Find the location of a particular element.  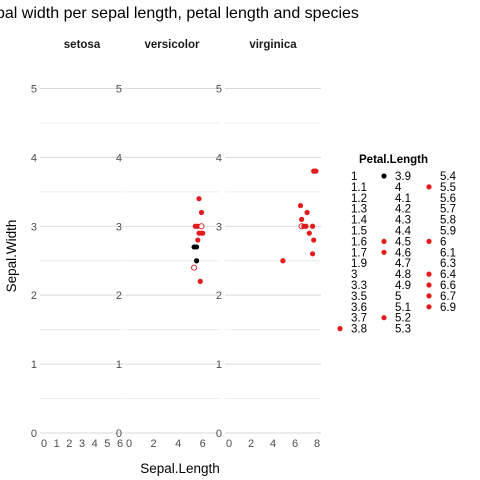

legend-label: 3.8 is located at coordinates (359, 330).